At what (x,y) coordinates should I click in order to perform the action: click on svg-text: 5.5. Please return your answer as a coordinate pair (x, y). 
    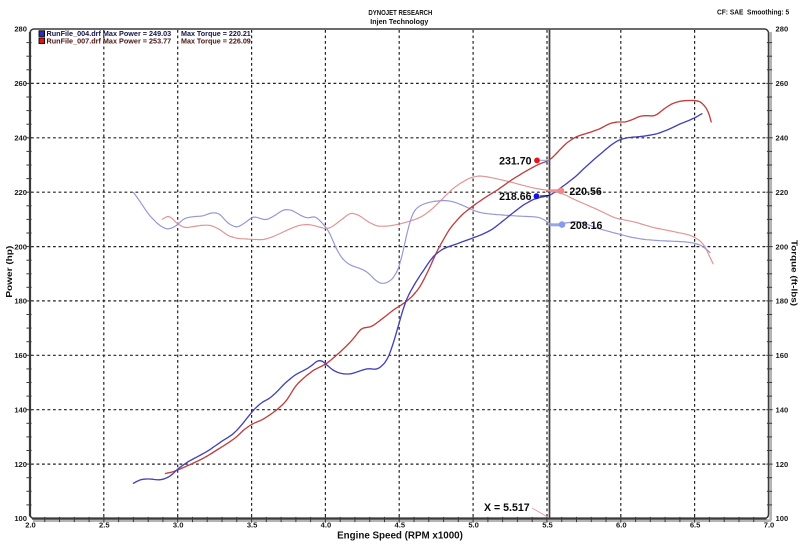
    Looking at the image, I should click on (547, 524).